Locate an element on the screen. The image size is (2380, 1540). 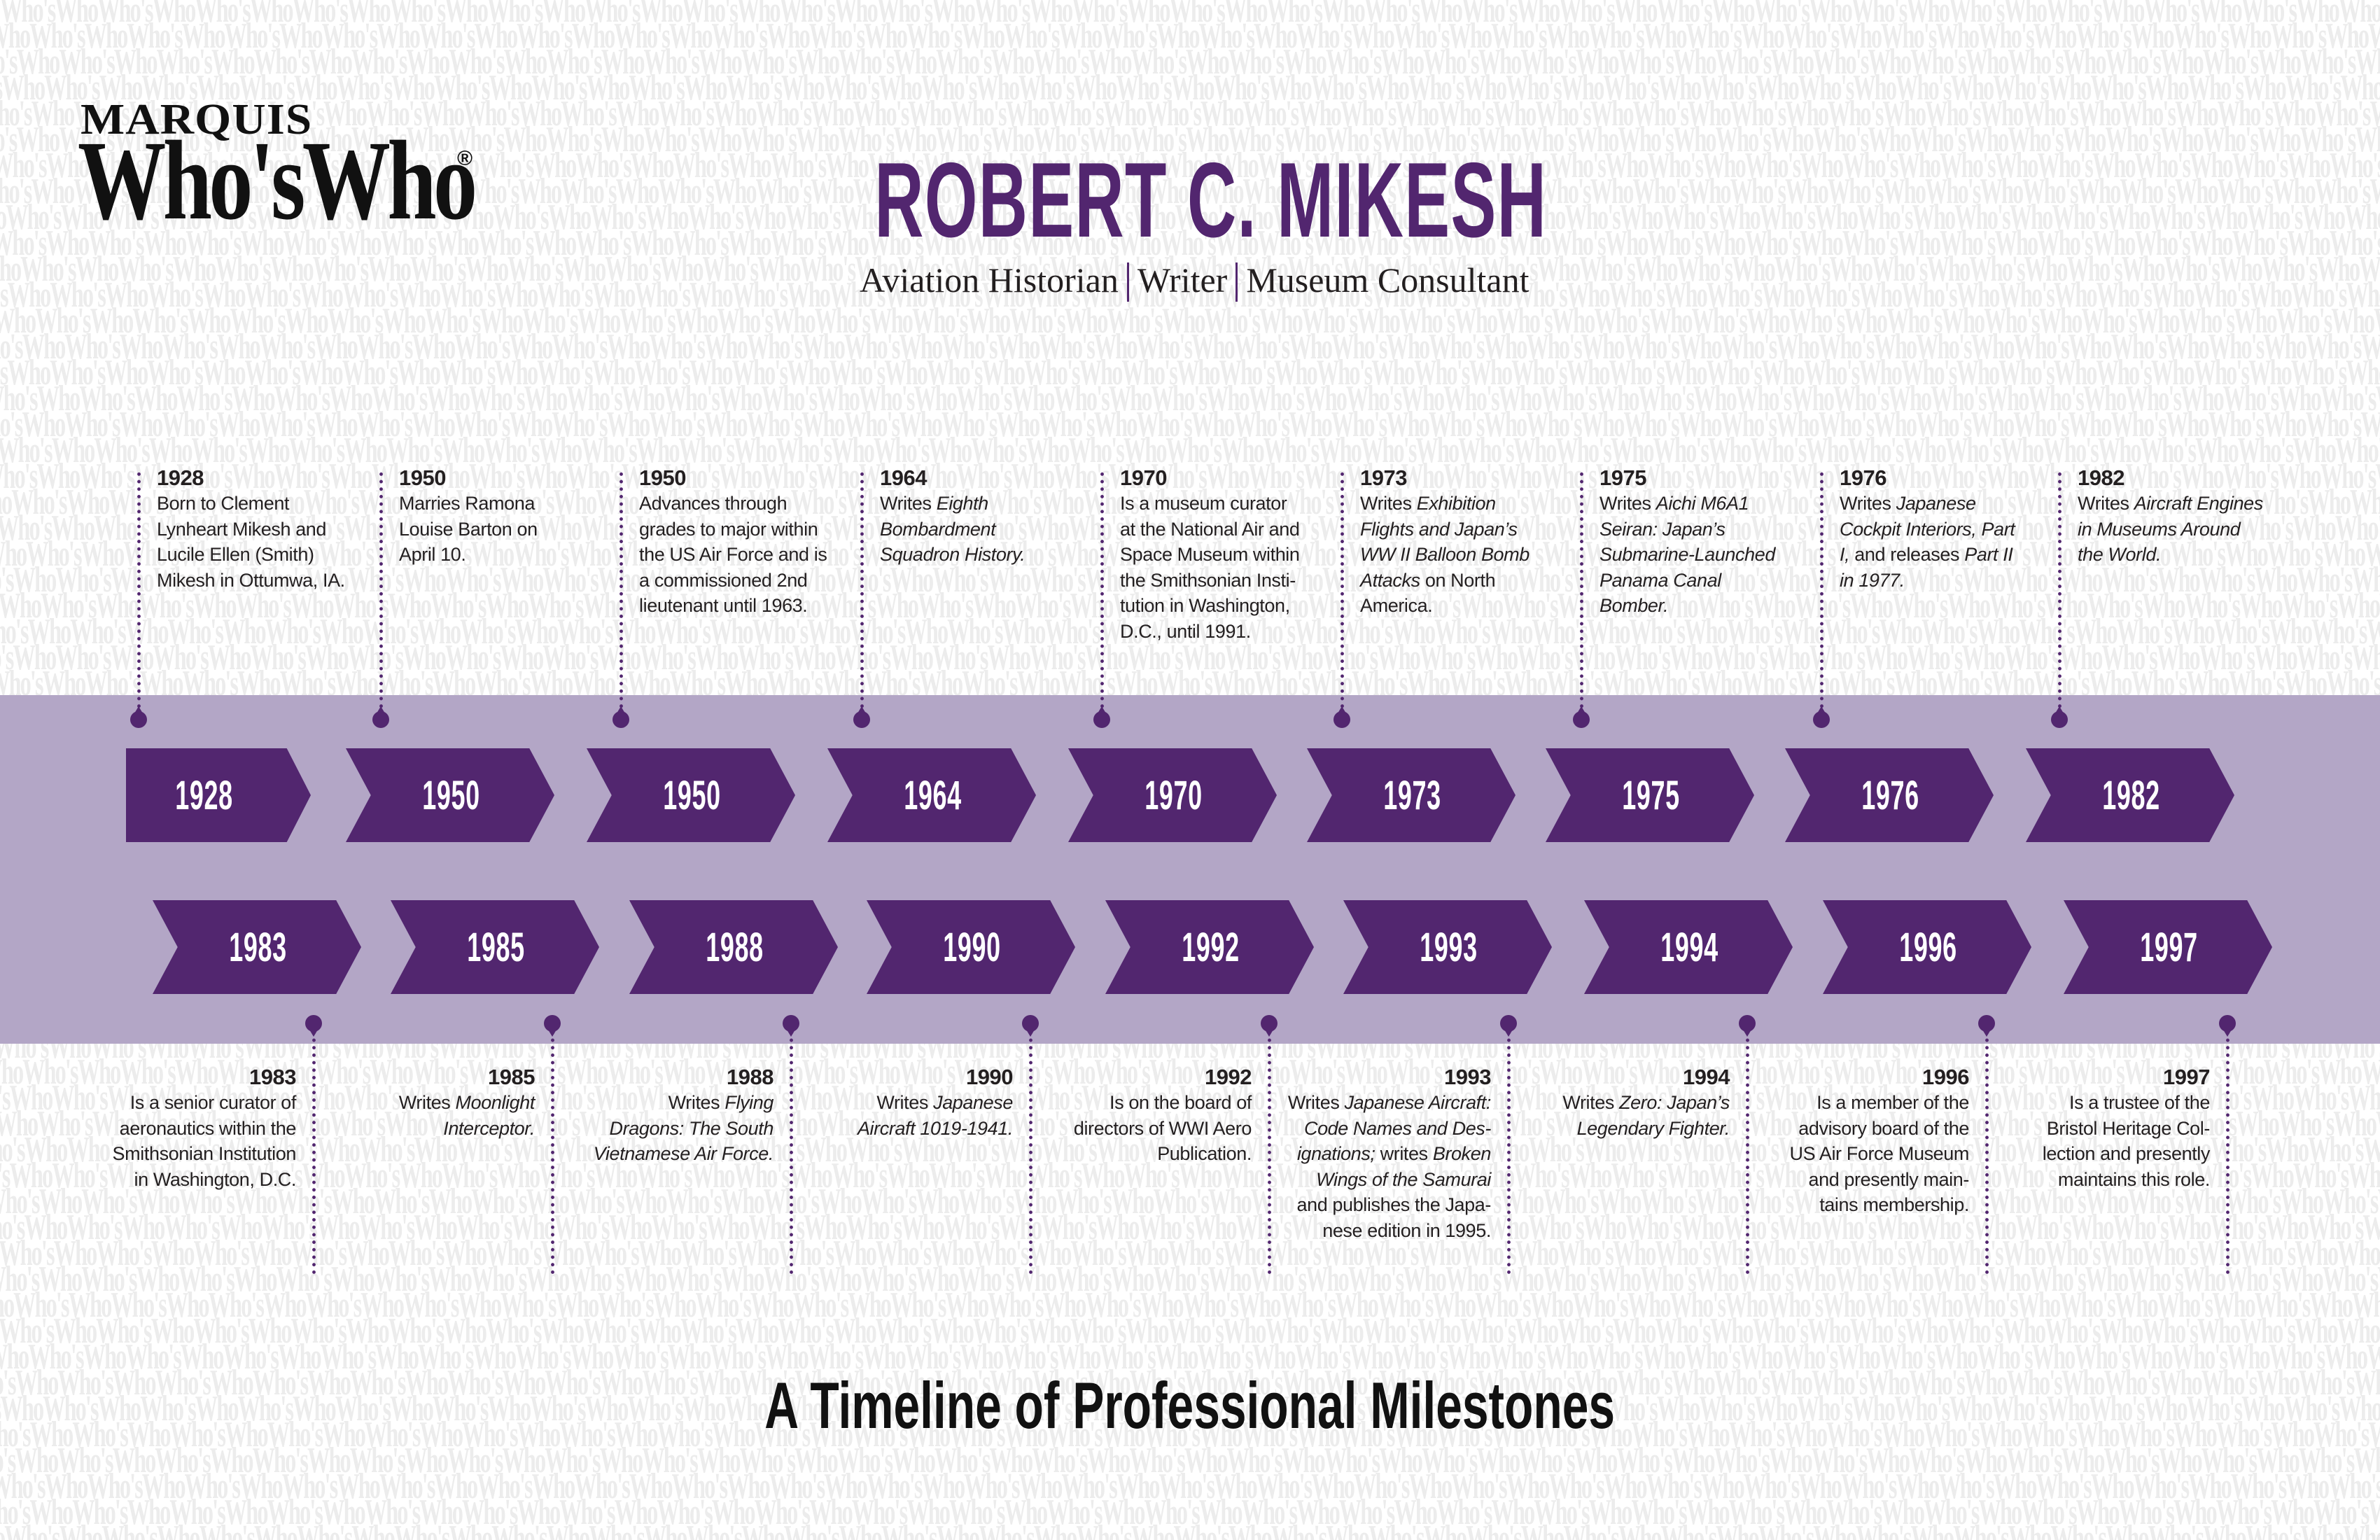
timeline-arrow-1982: 1982 is located at coordinates (2130, 795).